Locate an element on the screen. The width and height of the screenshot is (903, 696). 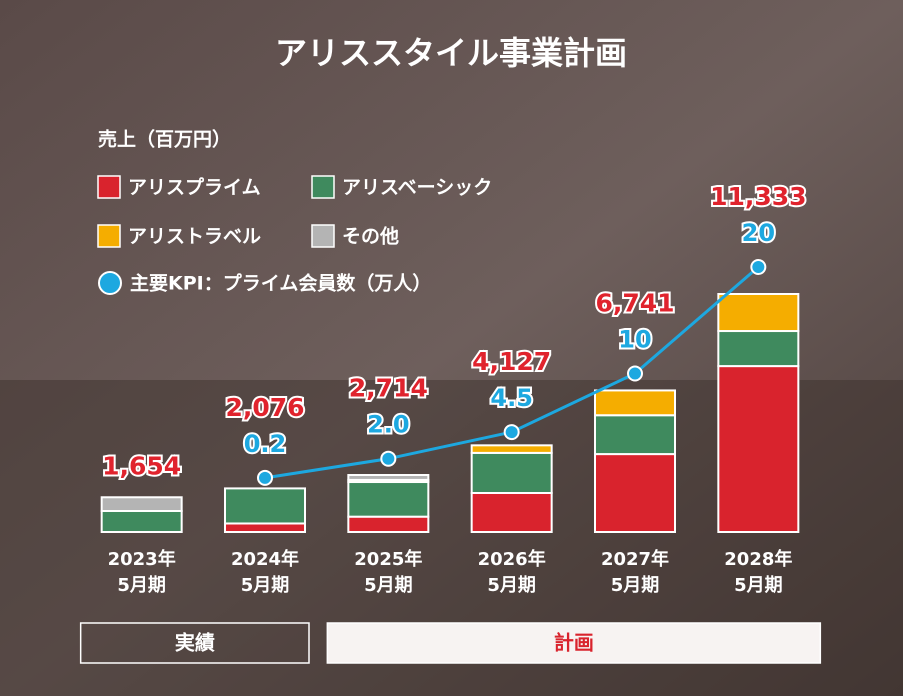
legend-label: アリスプライム is located at coordinates (194, 187).